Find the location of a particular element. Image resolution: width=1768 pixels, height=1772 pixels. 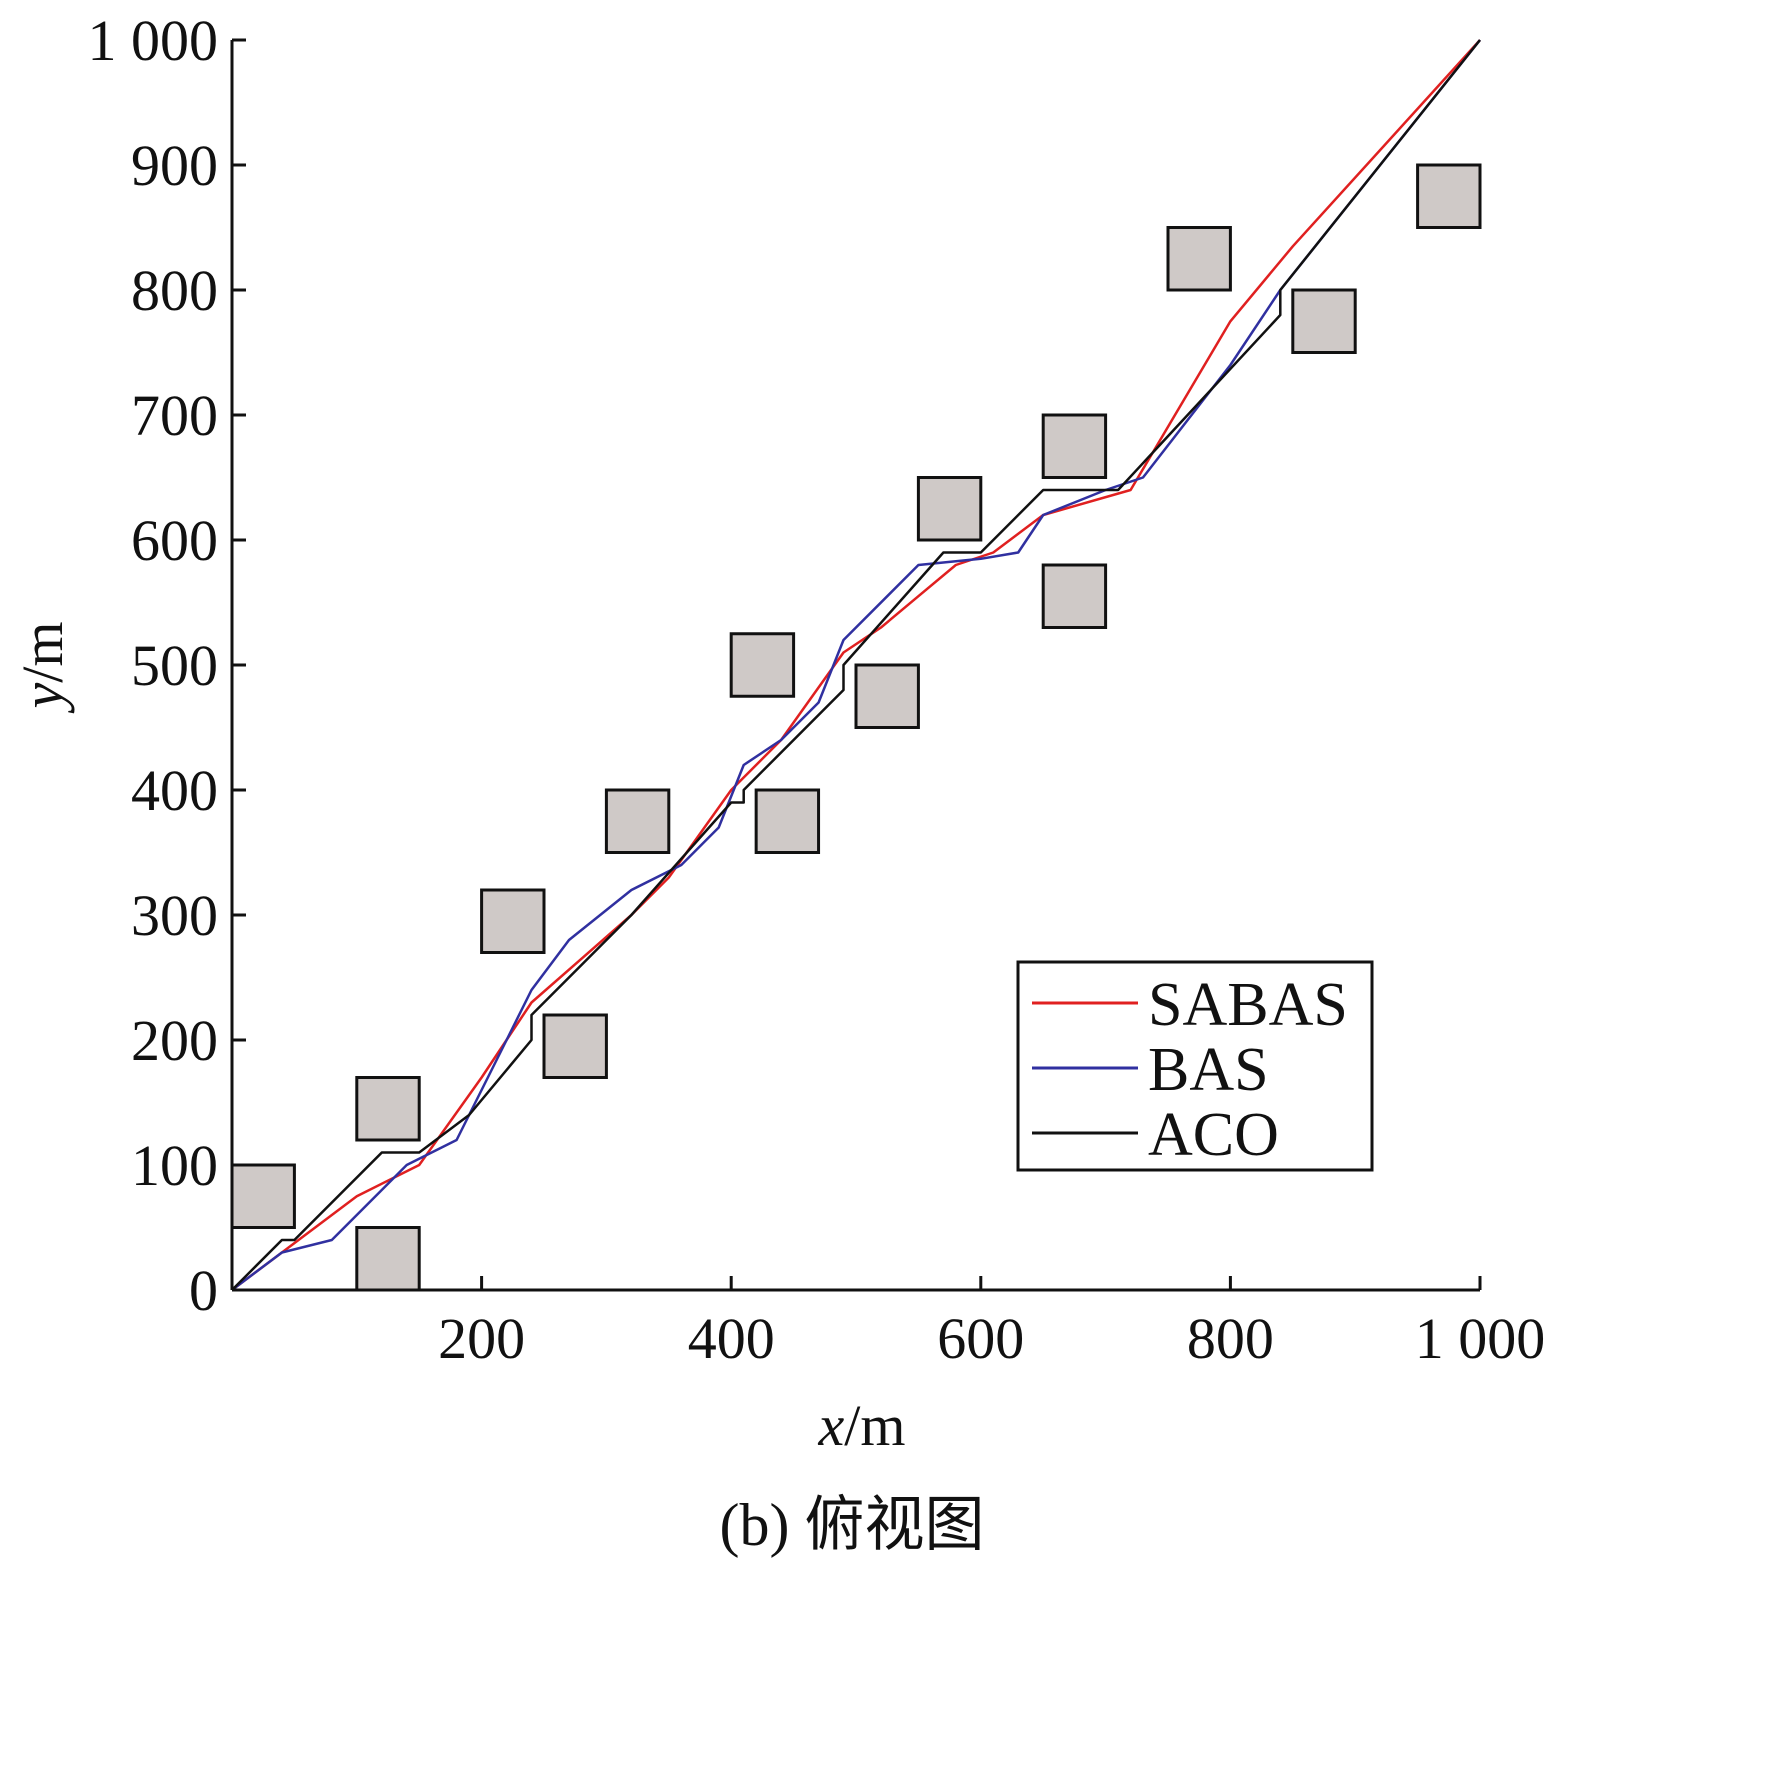

legend-box is located at coordinates (1195, 1066).